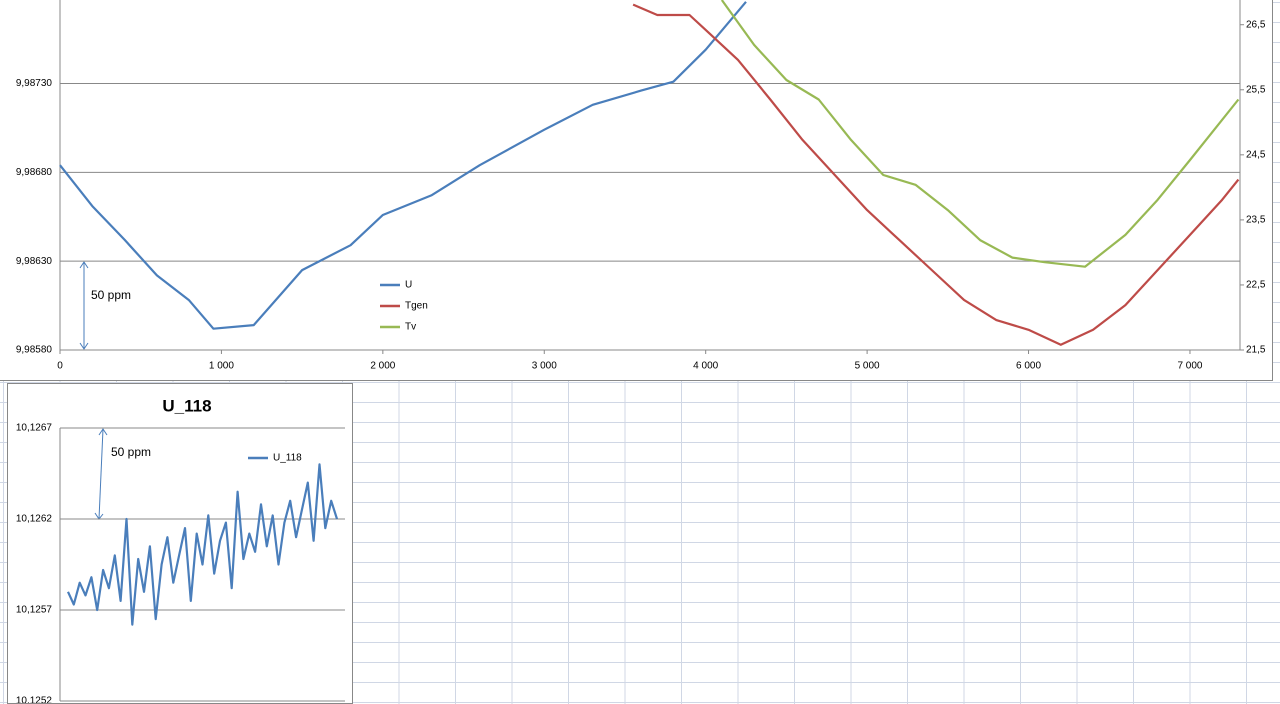 This screenshot has height=704, width=1280. Describe the element at coordinates (287, 458) in the screenshot. I see `legend-label: U_118` at that location.